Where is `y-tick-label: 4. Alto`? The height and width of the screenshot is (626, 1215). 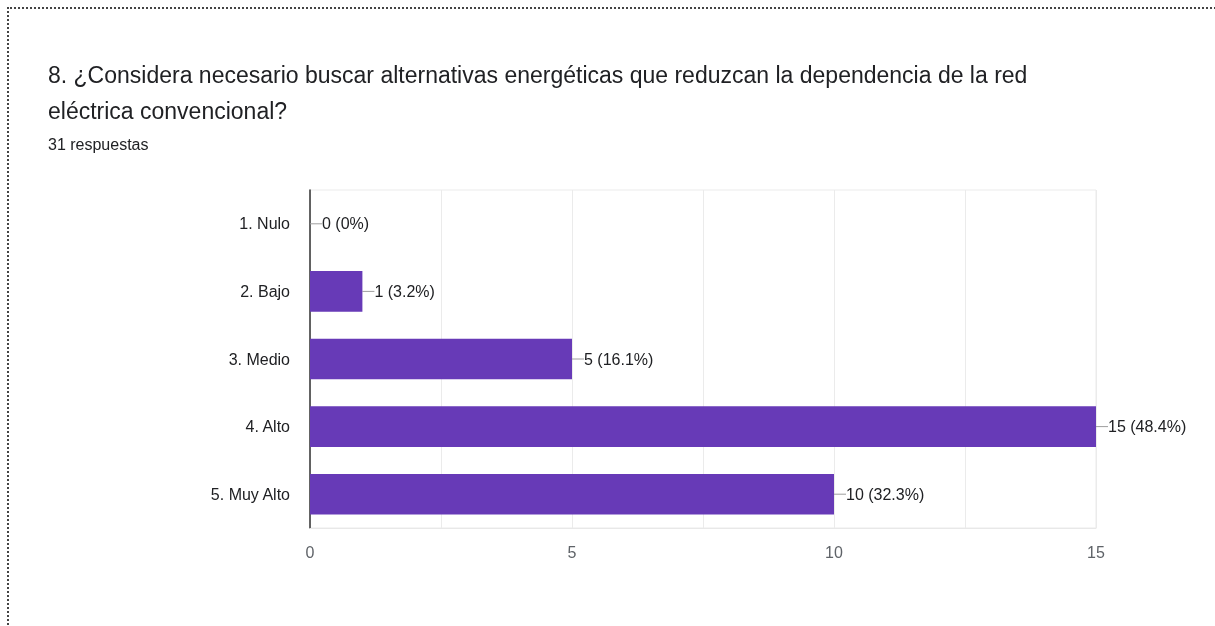 y-tick-label: 4. Alto is located at coordinates (268, 427).